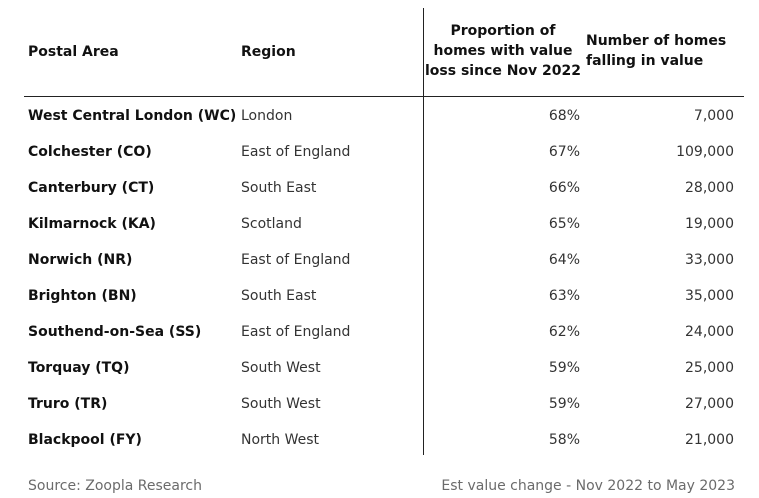  I want to click on cell-proportion: 68%, so click(564, 116).